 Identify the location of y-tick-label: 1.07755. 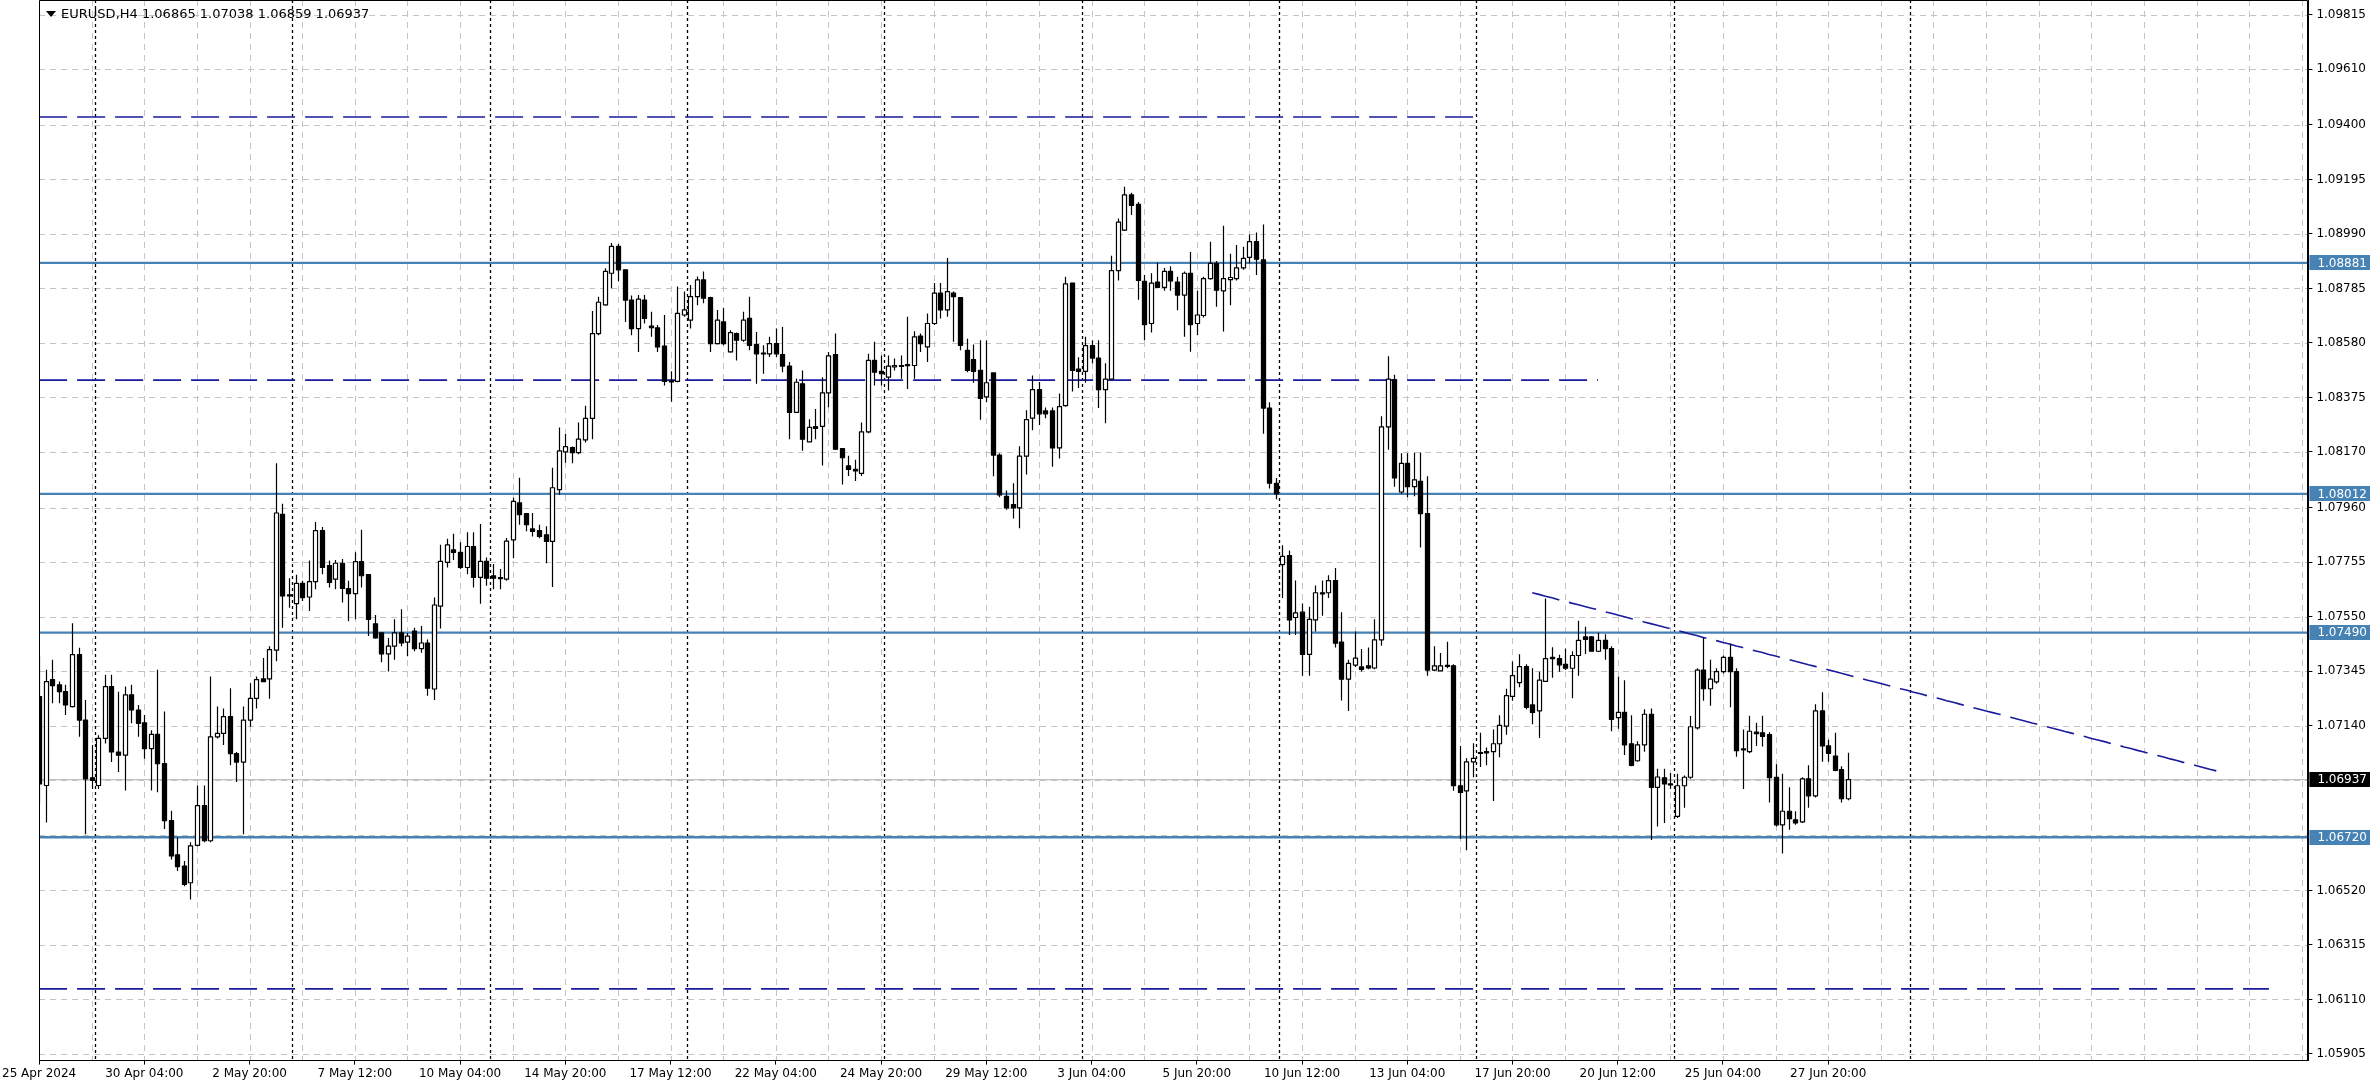
(2341, 561).